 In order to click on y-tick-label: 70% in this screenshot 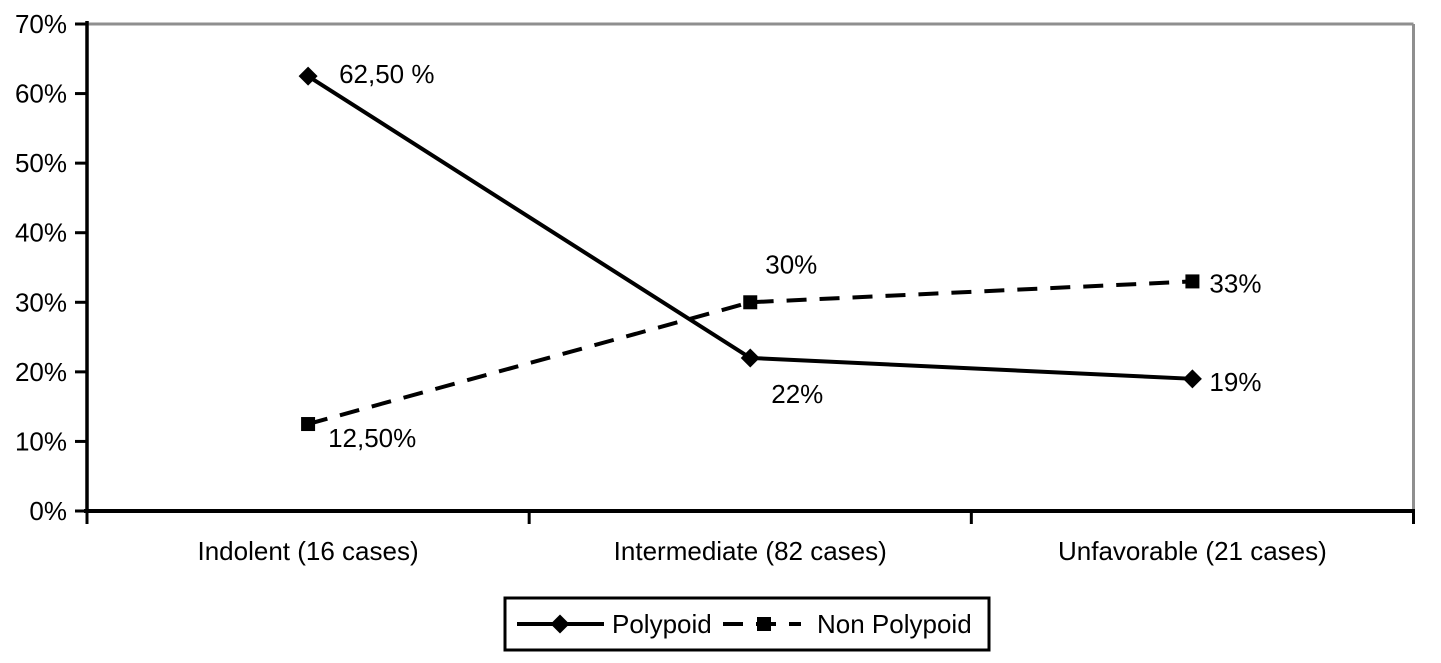, I will do `click(41, 24)`.